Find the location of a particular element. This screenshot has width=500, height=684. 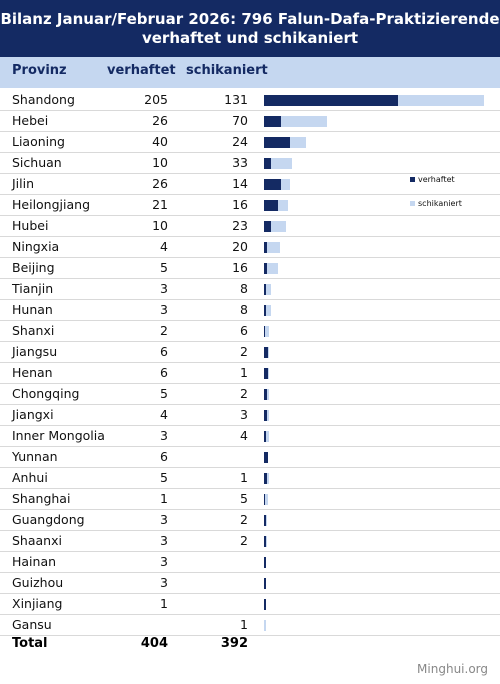

arrested-value: 4 is located at coordinates (164, 246).